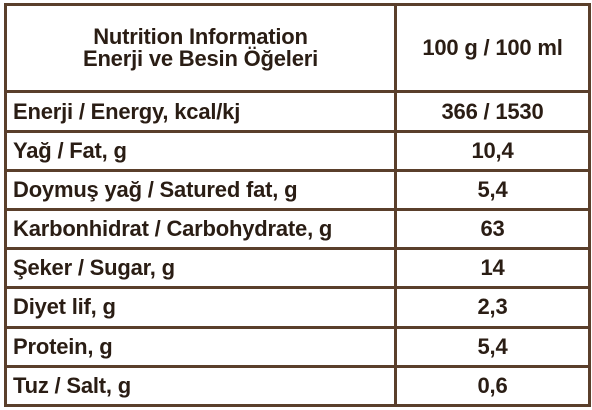 Image resolution: width=592 pixels, height=410 pixels. I want to click on row-label: Diyet lif, g, so click(200, 307).